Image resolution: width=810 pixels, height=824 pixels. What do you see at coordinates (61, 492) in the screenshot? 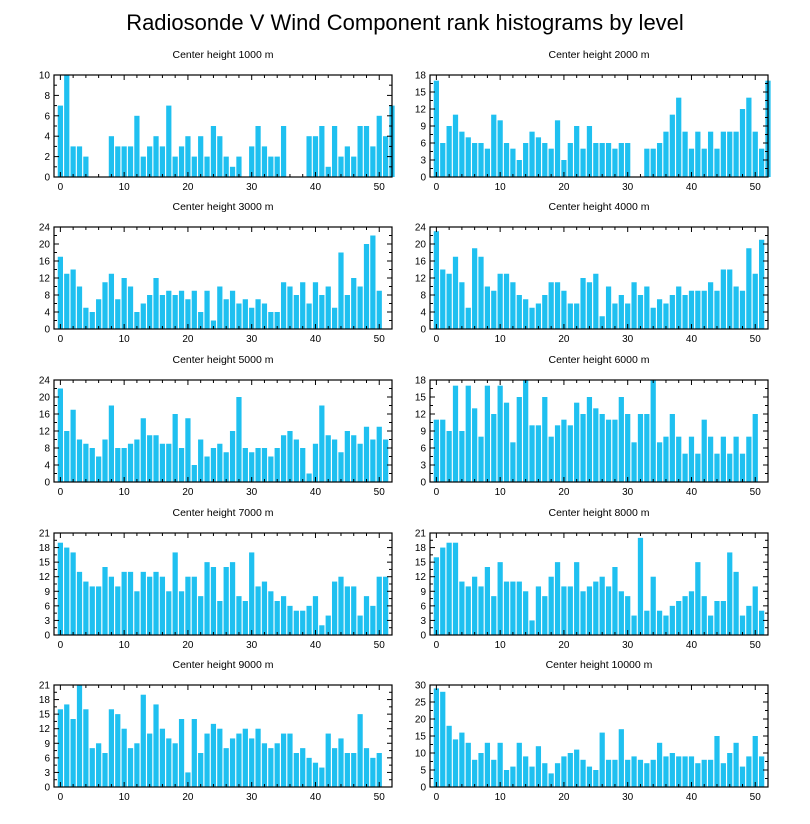
I see `x-tick-label: 0` at bounding box center [61, 492].